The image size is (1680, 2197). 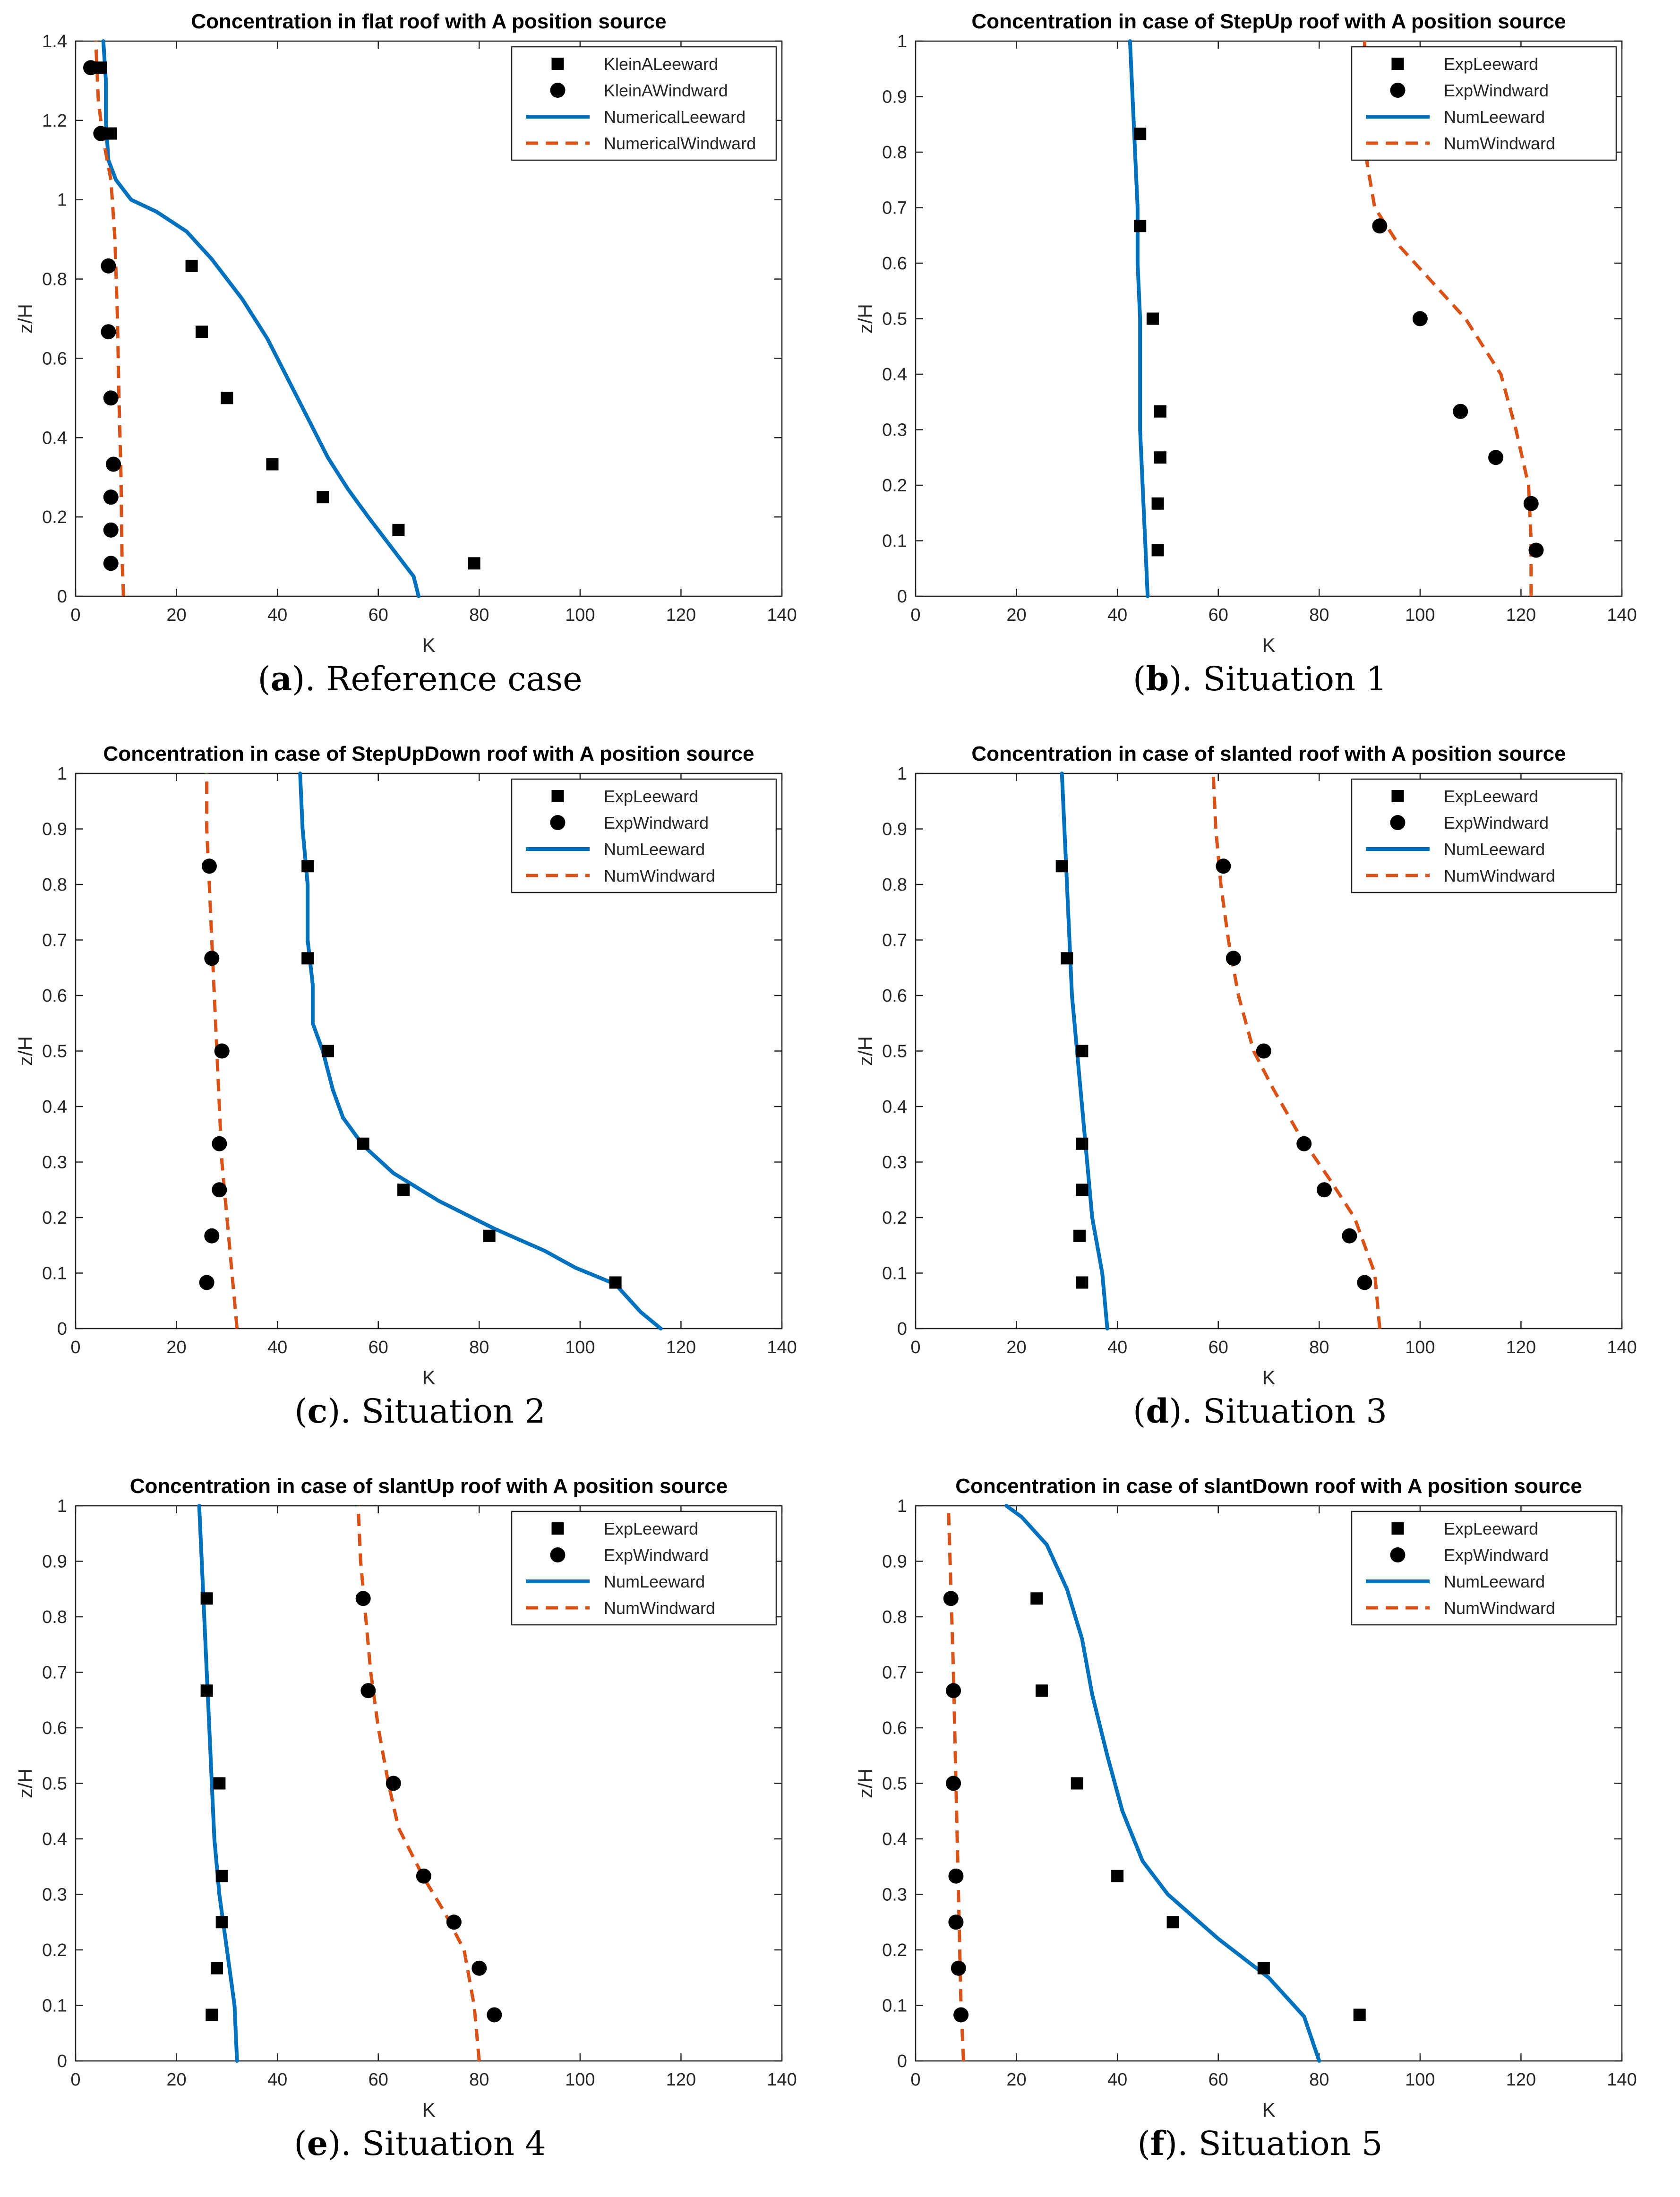 I want to click on caption-text: . Situation 5, so click(x=1280, y=2143).